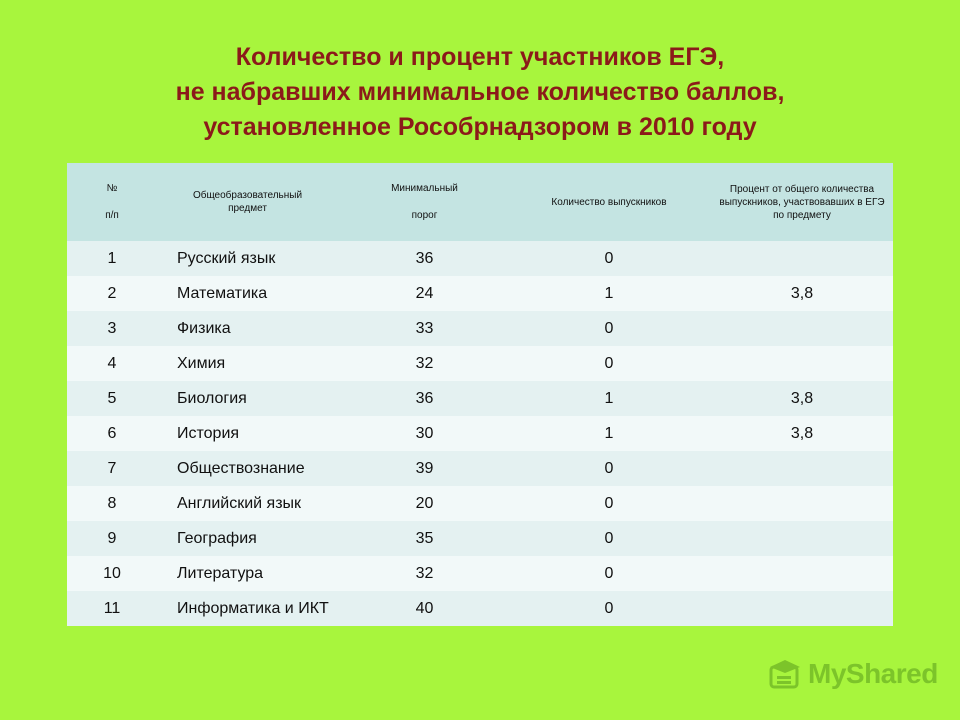 The image size is (960, 720). What do you see at coordinates (112, 215) in the screenshot?
I see `header-number-pp: п/п` at bounding box center [112, 215].